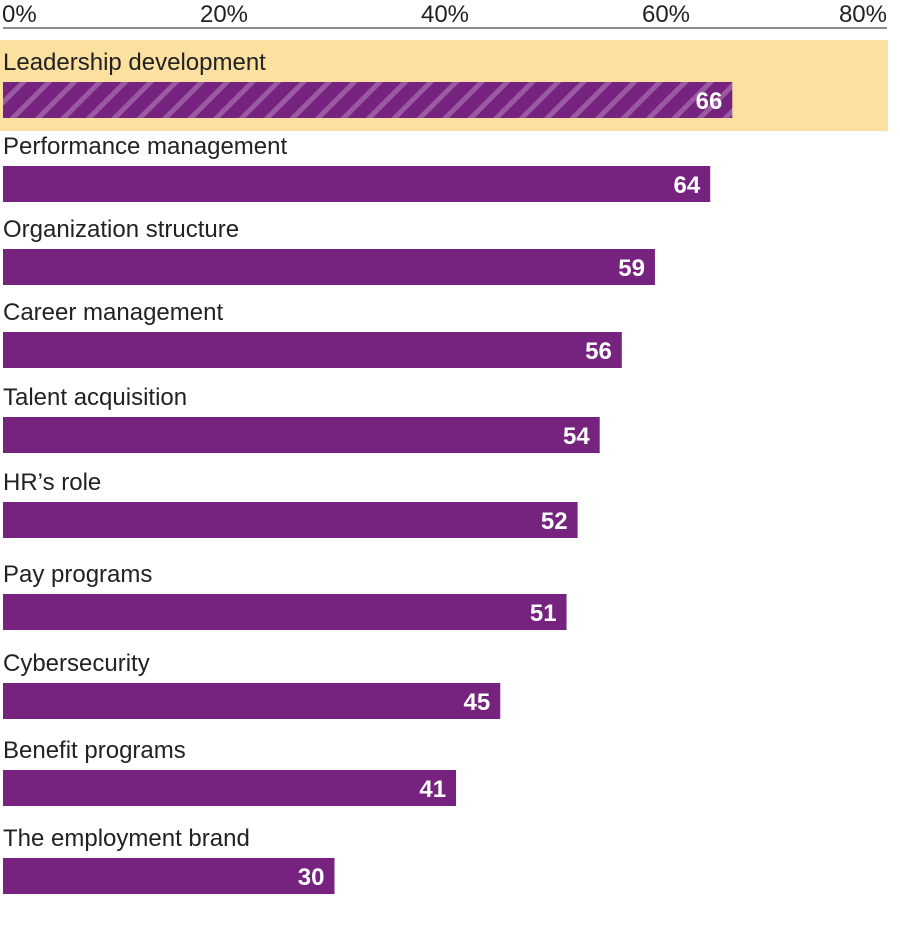 Image resolution: width=900 pixels, height=925 pixels. I want to click on x-tick-label: 20%, so click(224, 14).